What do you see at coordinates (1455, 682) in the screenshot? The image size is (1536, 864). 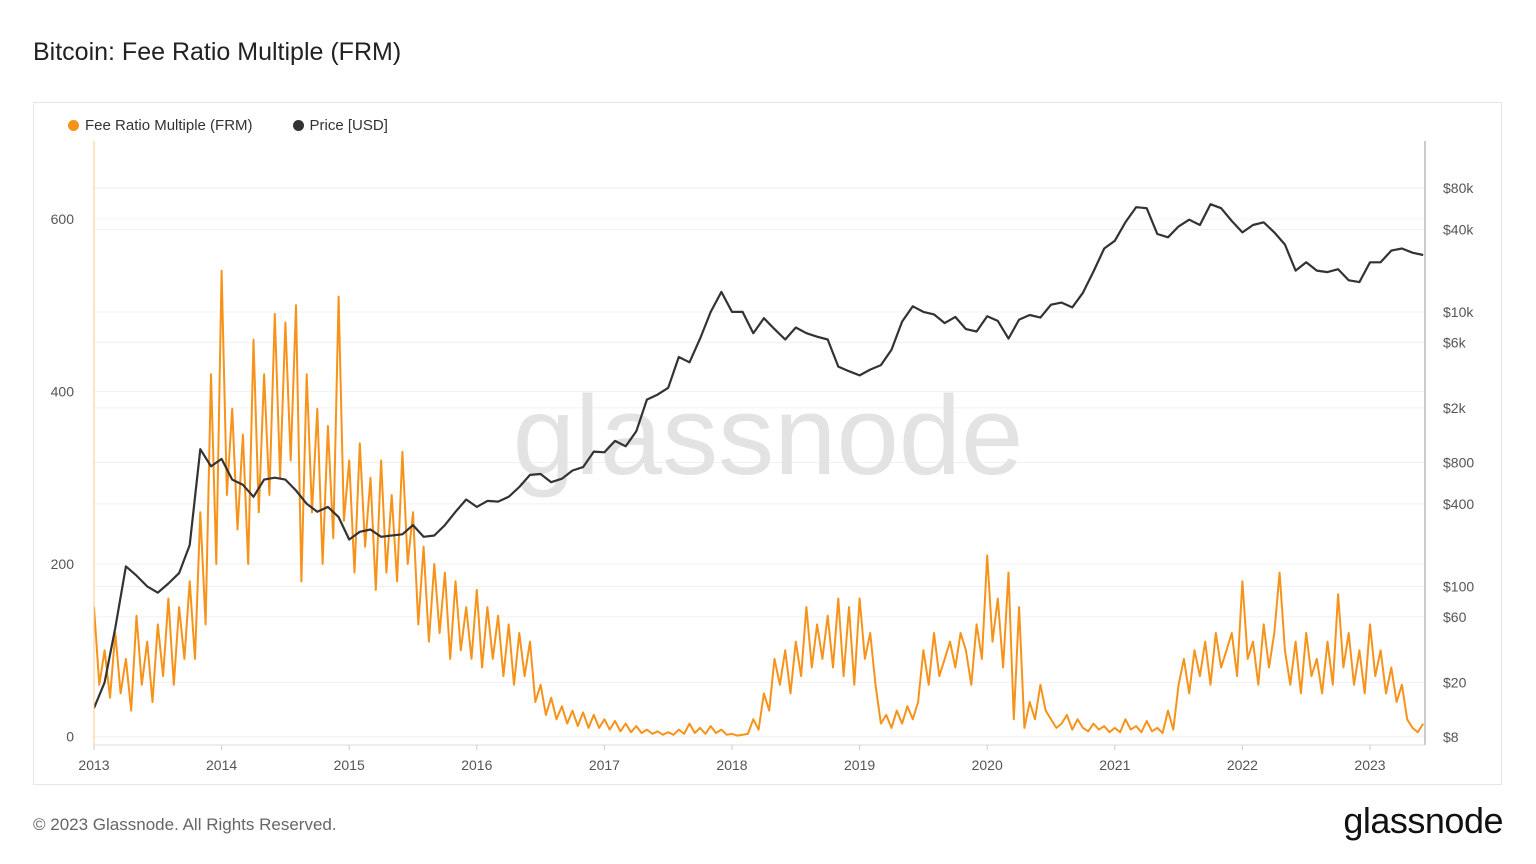 I see `right-tick-label: $20` at bounding box center [1455, 682].